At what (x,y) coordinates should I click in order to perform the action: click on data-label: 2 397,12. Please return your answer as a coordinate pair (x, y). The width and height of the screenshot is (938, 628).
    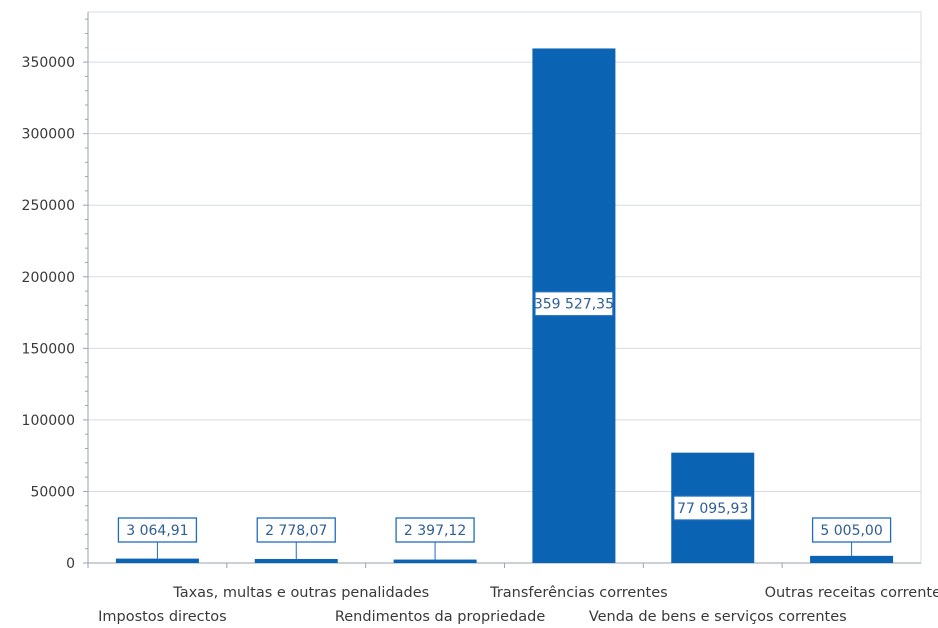
    Looking at the image, I should click on (435, 531).